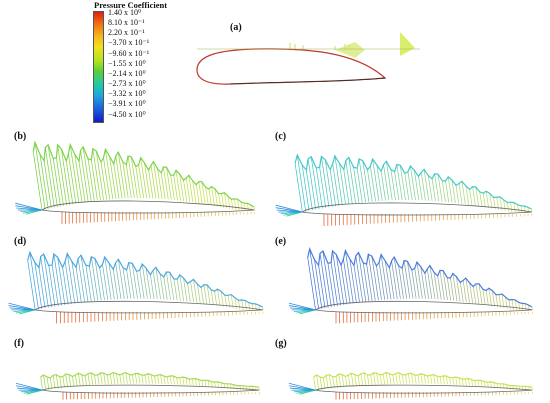 This screenshot has height=403, width=550. I want to click on airfoil-lower-surface, so click(307, 81).